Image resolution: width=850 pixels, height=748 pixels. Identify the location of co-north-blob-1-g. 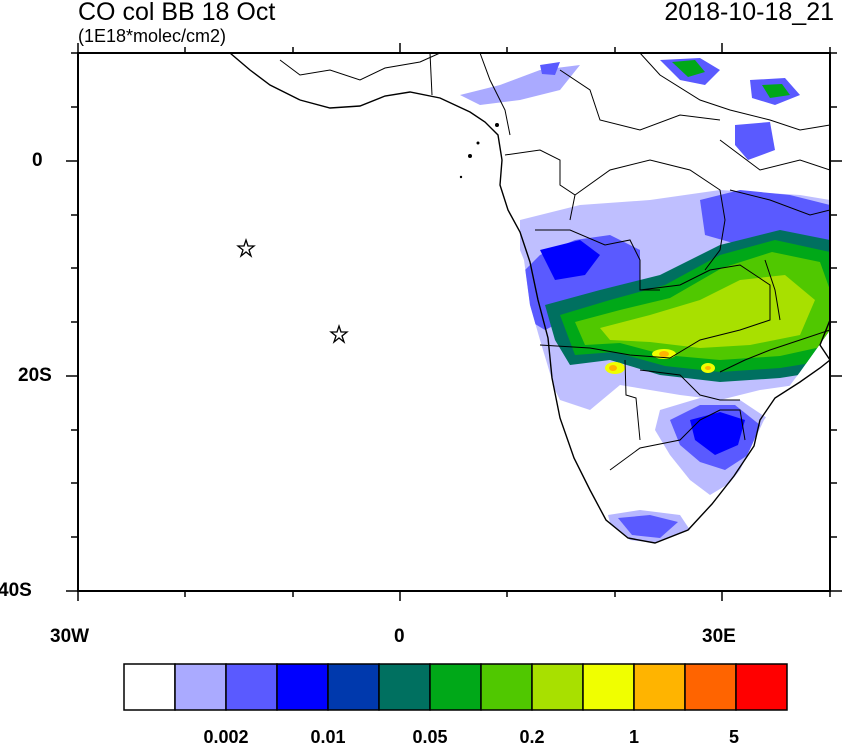
(688, 68).